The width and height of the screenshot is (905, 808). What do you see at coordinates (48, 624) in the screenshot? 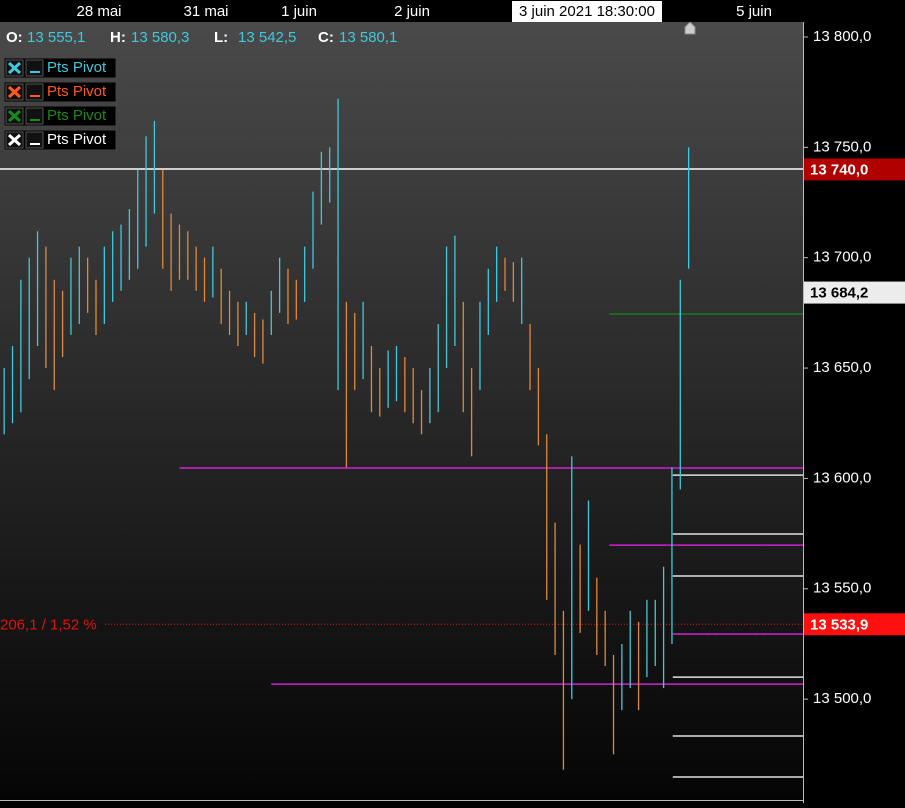
I see `measure-label: 206,1 / 1,52 %` at bounding box center [48, 624].